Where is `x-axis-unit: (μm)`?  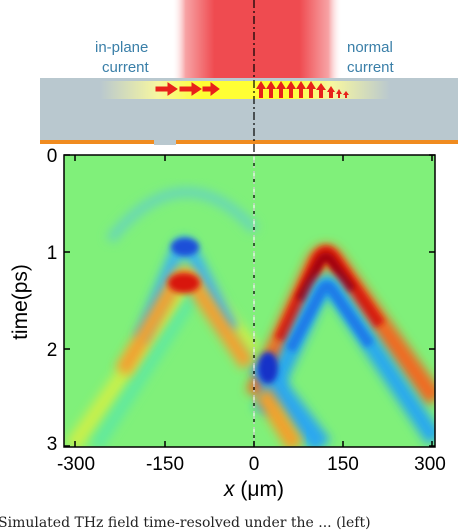
x-axis-unit: (μm) is located at coordinates (259, 489).